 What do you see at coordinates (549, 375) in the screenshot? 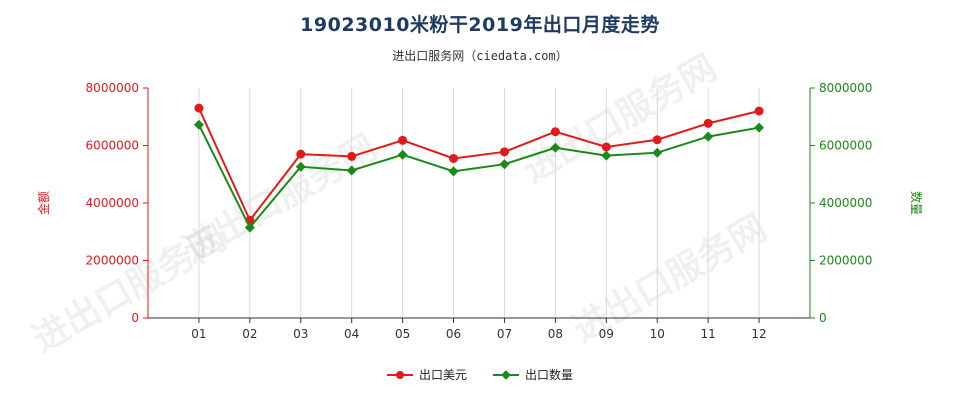
I see `legend-label-qty: 出口数量` at bounding box center [549, 375].